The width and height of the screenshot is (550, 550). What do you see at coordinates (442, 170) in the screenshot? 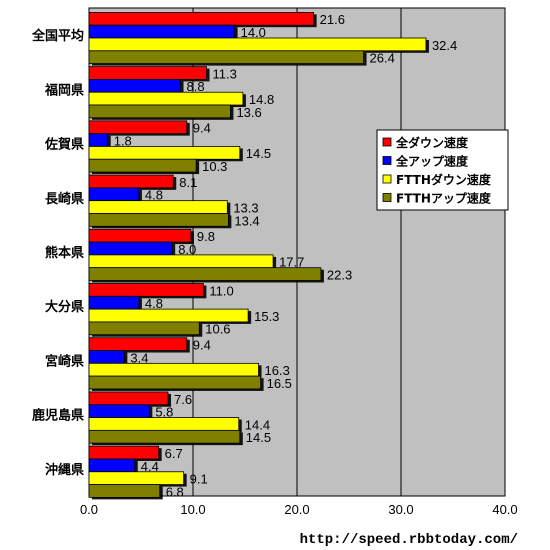
I see `legend-box` at bounding box center [442, 170].